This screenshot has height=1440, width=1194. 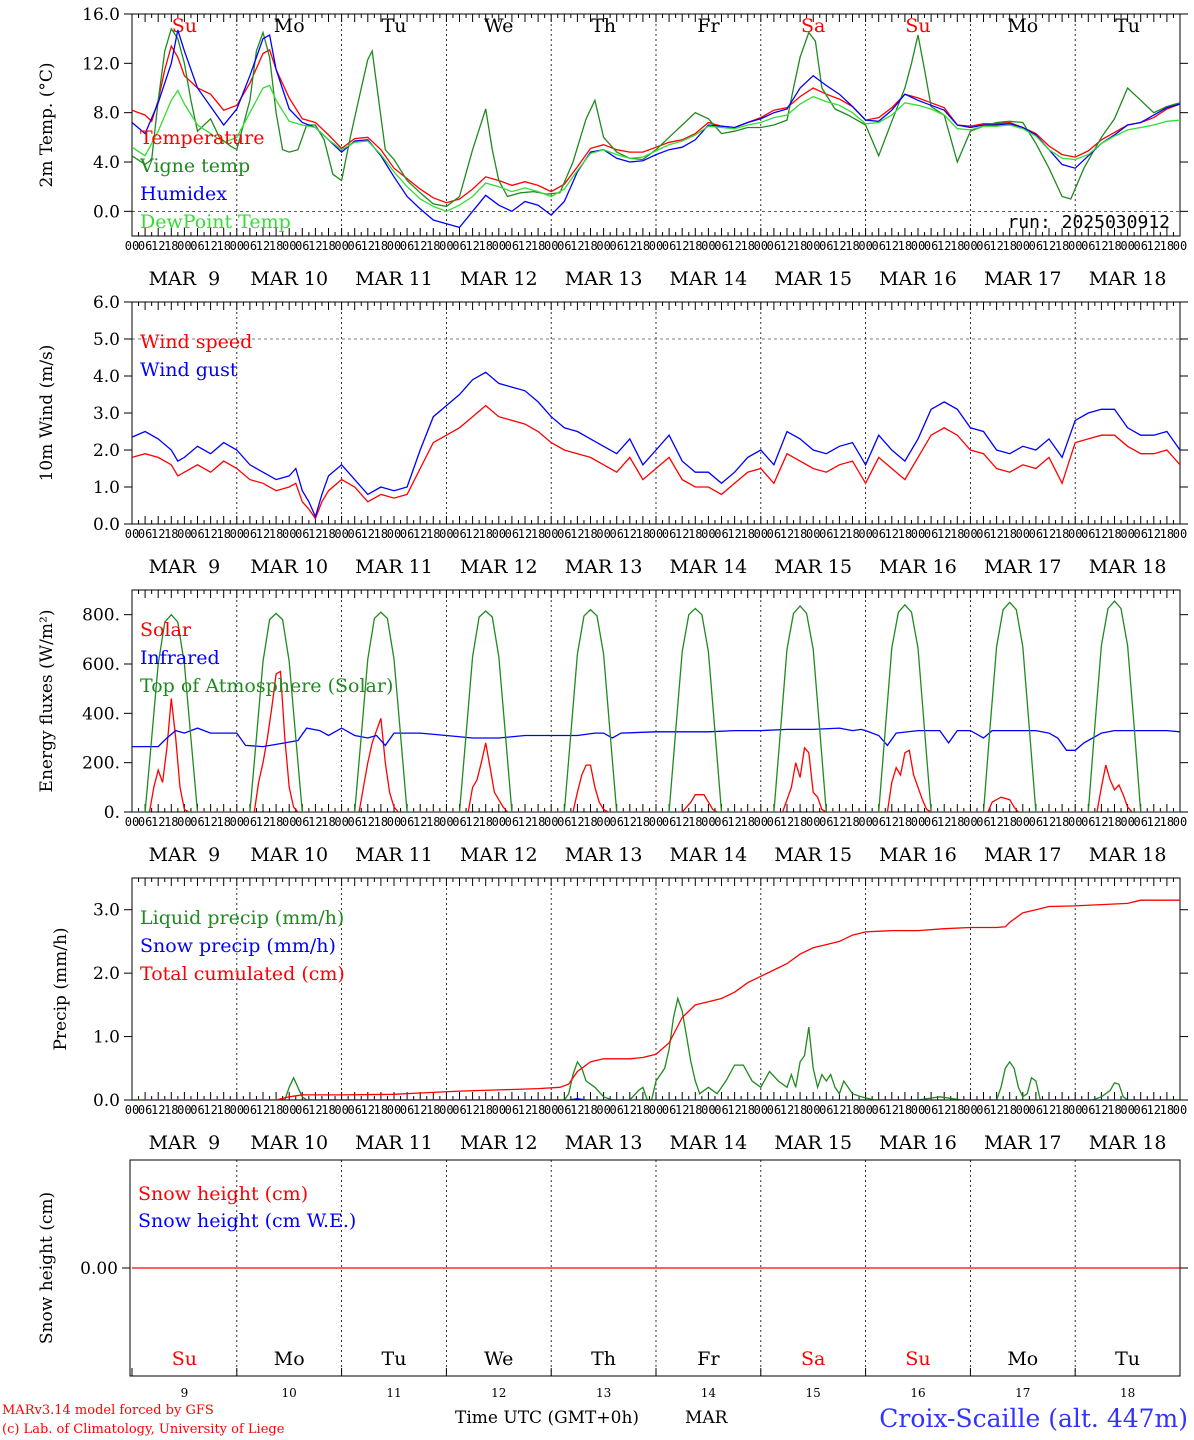 What do you see at coordinates (707, 1418) in the screenshot?
I see `month-label: MAR` at bounding box center [707, 1418].